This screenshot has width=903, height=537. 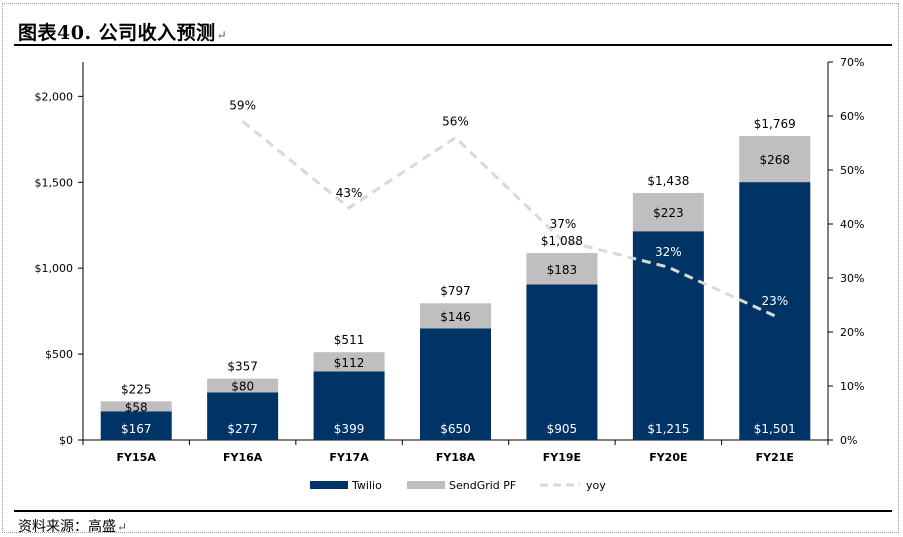 I want to click on data-label-sendgrid: $80, so click(x=242, y=387).